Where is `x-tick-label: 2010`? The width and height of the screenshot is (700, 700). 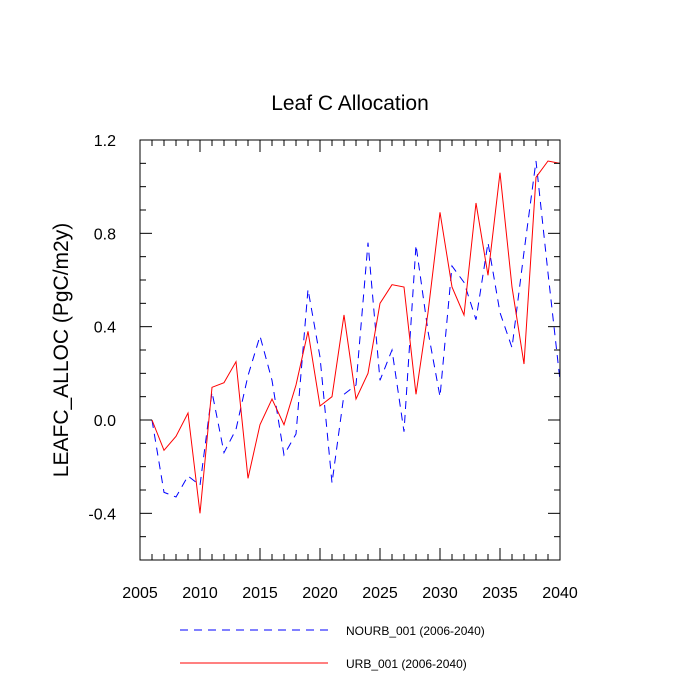 x-tick-label: 2010 is located at coordinates (200, 593).